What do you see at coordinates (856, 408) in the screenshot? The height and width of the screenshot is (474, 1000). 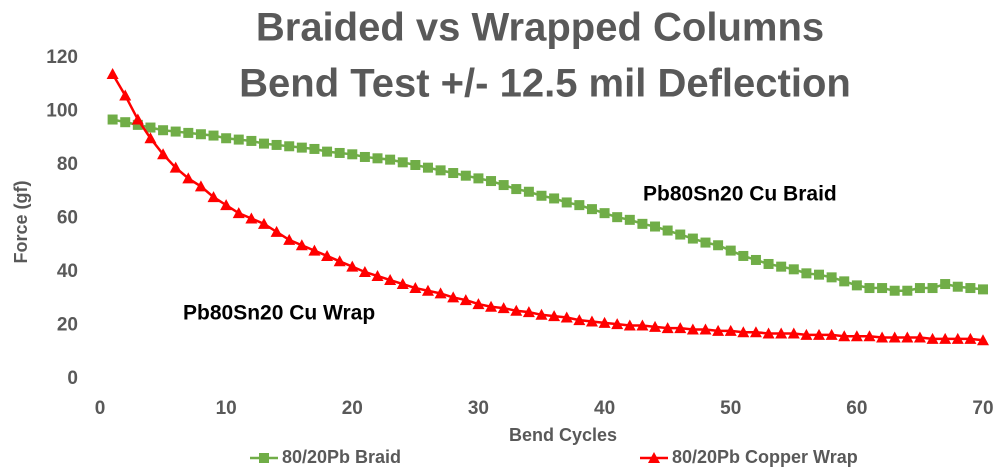 I see `x-tick-label: 60` at bounding box center [856, 408].